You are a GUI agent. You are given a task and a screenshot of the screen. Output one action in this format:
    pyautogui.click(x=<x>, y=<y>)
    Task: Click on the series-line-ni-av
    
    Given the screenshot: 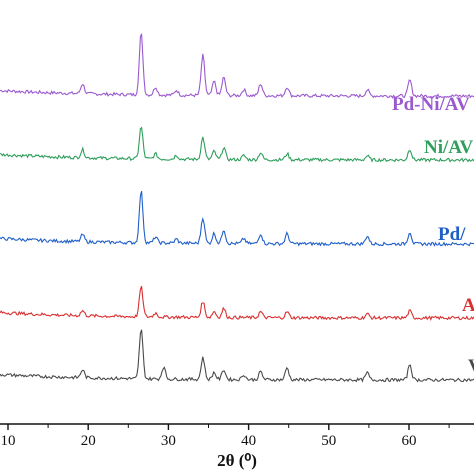 What is the action you would take?
    pyautogui.click(x=237, y=144)
    